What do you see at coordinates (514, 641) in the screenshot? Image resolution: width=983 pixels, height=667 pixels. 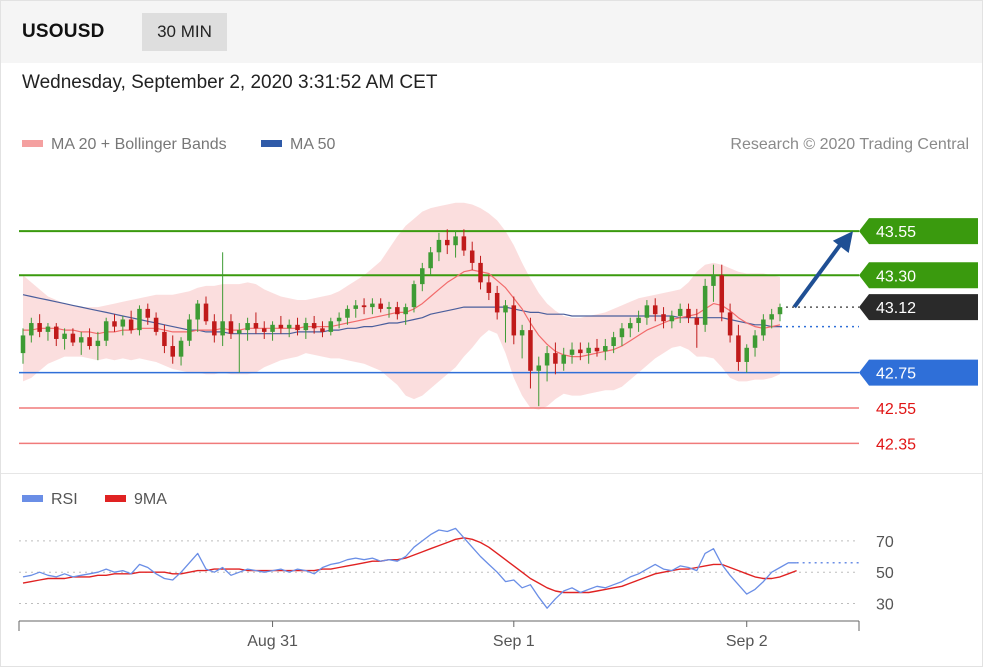 I see `time-axis-label: Sep 1` at bounding box center [514, 641].